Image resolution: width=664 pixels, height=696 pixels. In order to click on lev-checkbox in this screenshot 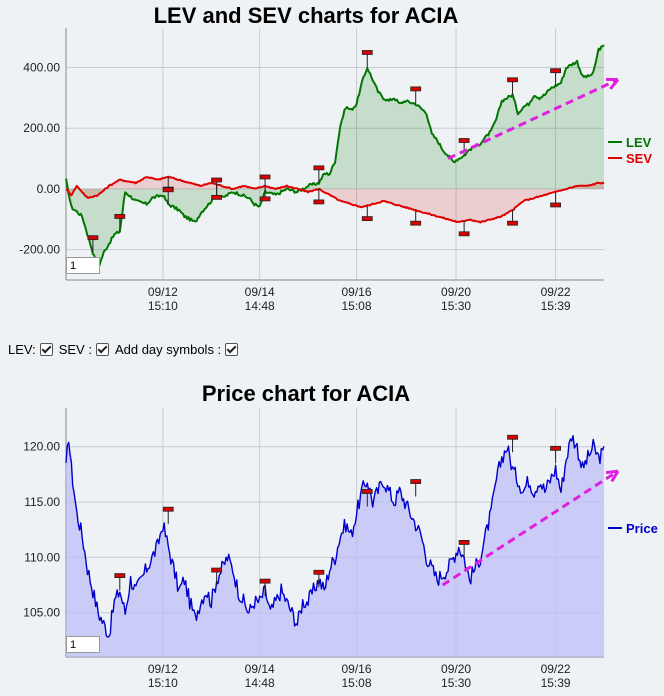, I will do `click(46, 349)`.